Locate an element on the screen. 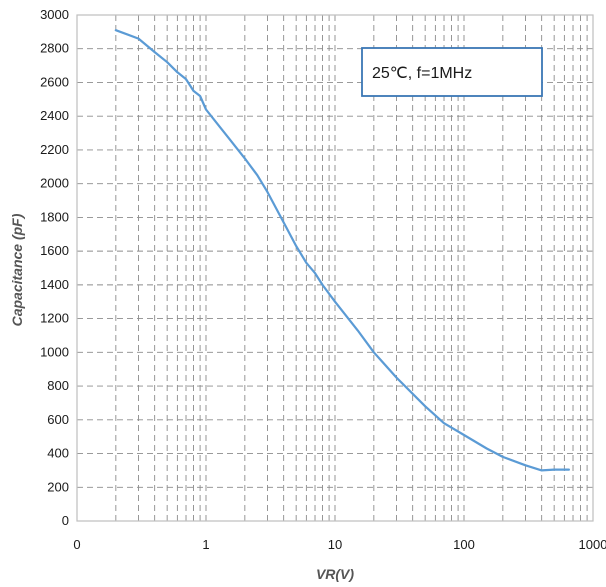 This screenshot has width=606, height=587. x-axis-title: VR(V) is located at coordinates (335, 574).